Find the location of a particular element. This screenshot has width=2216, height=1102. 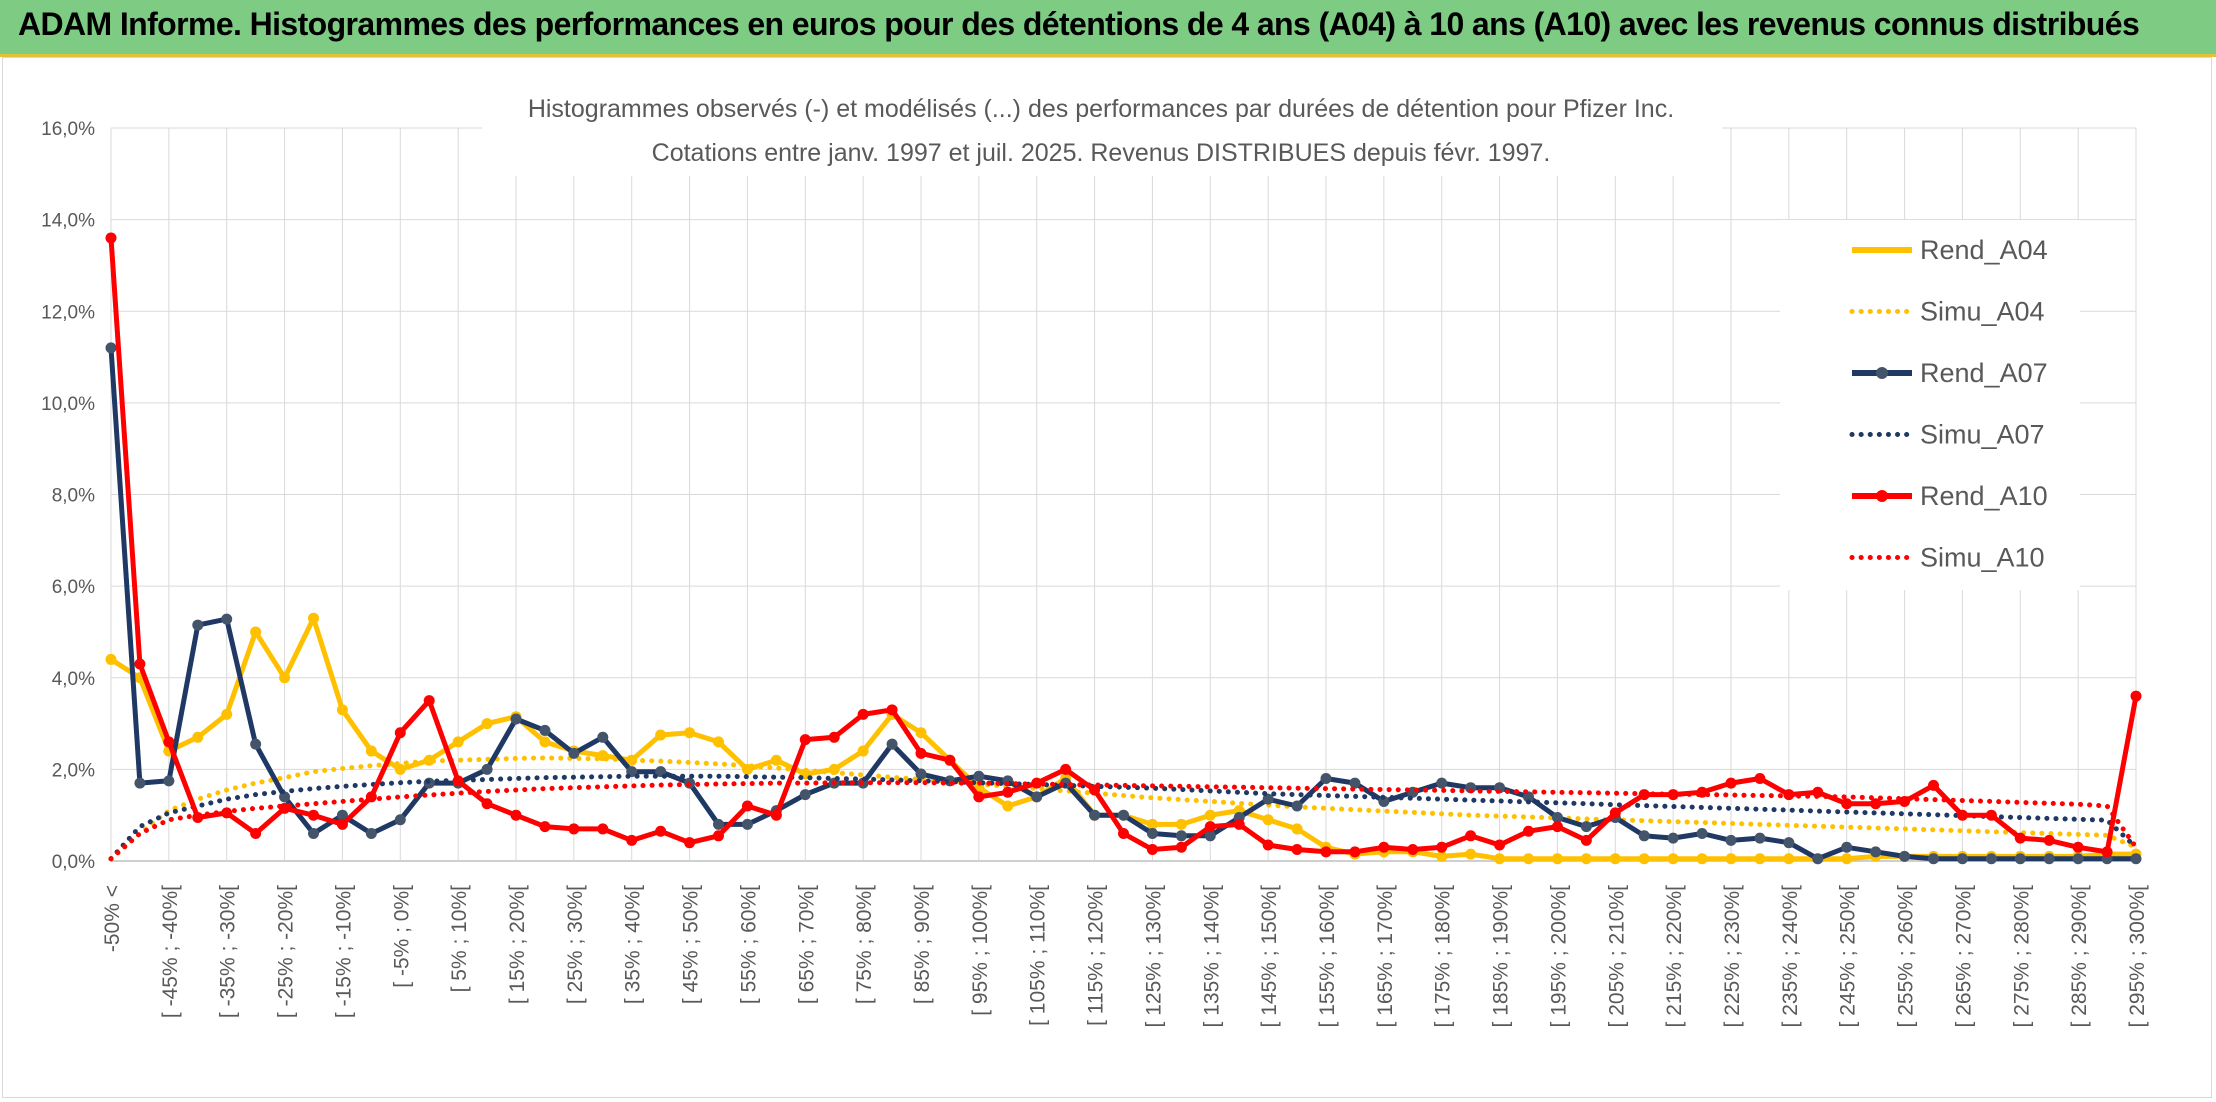

x-tick-label: [ -25% ; -20%[ is located at coordinates (286, 951).